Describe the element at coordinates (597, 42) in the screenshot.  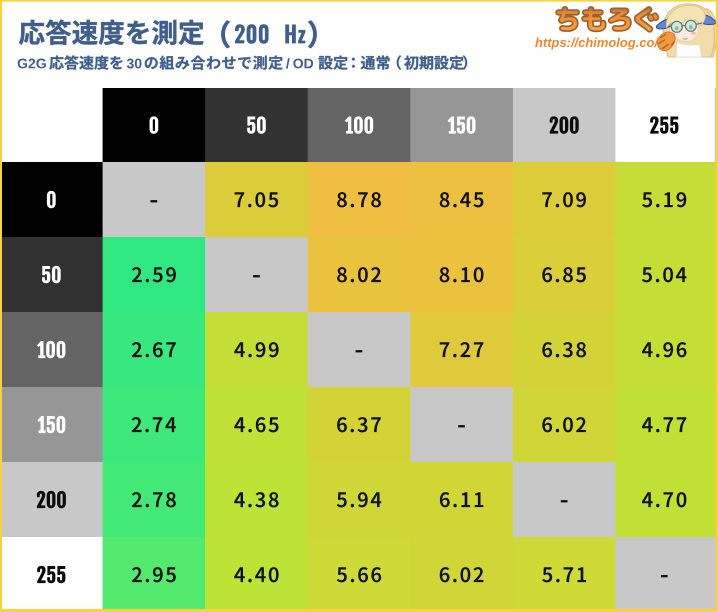
I see `svg-text: https://chimolog.co/` at that location.